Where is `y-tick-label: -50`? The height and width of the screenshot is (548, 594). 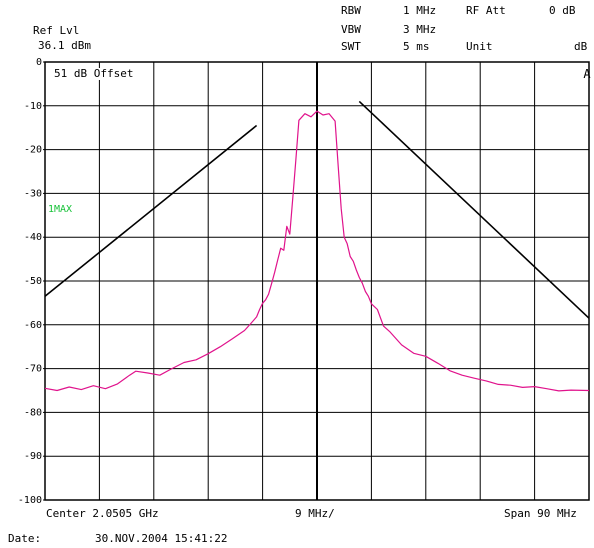
y-tick-label: -50 is located at coordinates (33, 281).